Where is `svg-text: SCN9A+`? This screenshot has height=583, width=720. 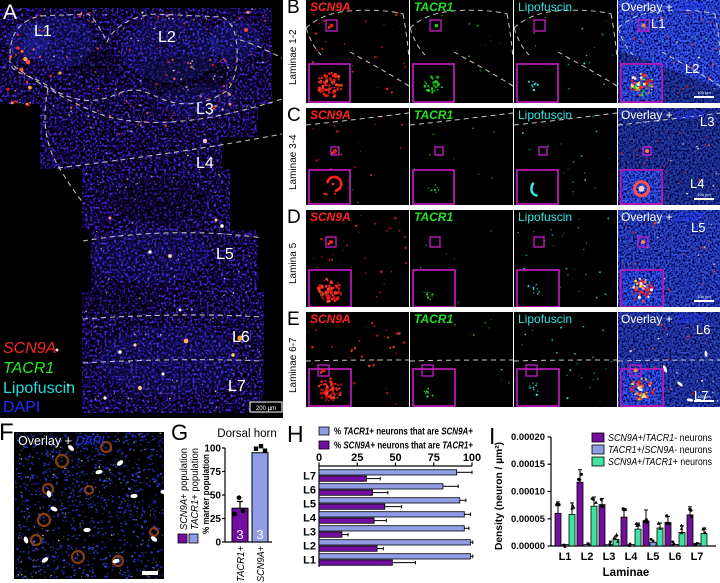
svg-text: SCN9A+ is located at coordinates (261, 564).